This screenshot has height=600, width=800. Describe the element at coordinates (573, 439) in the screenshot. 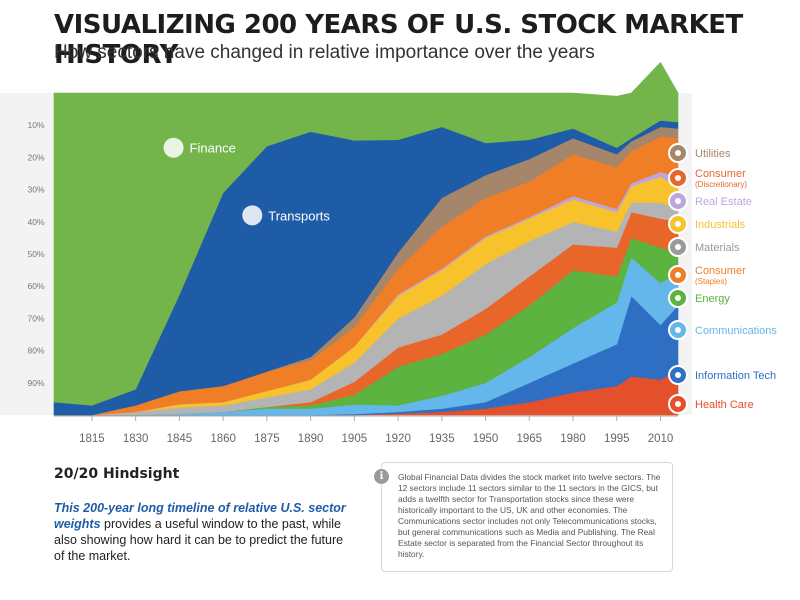

I see `x-tick-label: 1980` at that location.